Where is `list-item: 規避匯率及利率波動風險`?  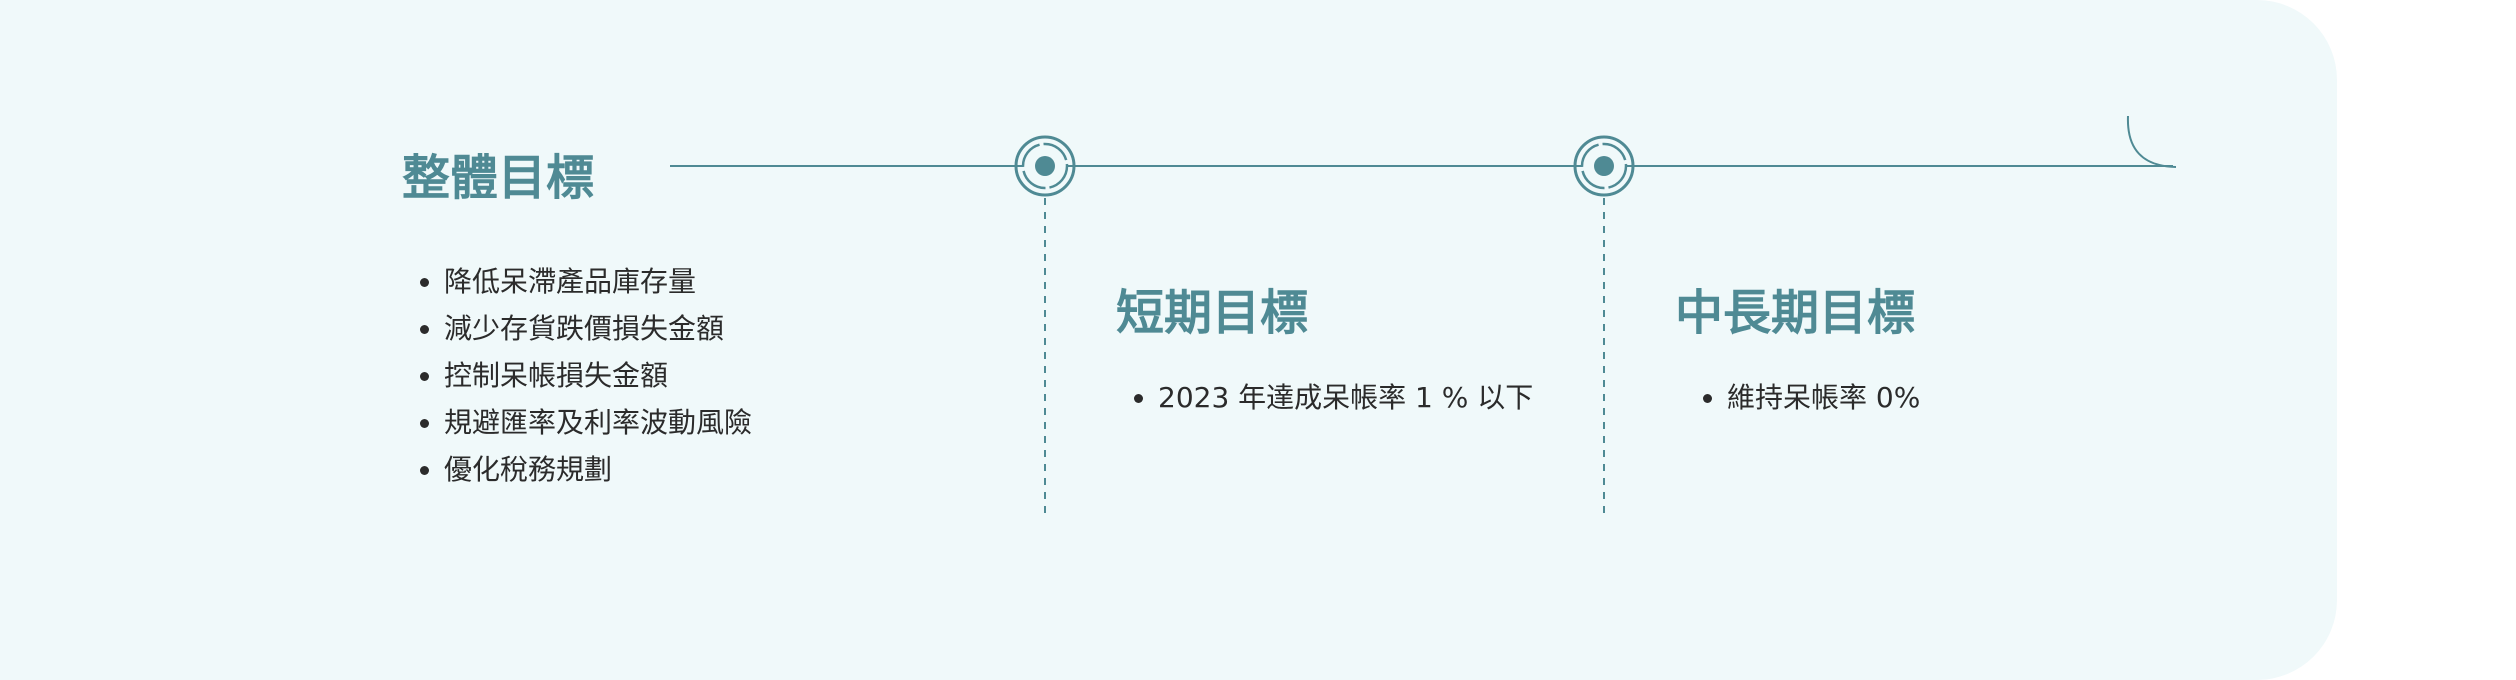
list-item: 規避匯率及利率波動風險 is located at coordinates (598, 422).